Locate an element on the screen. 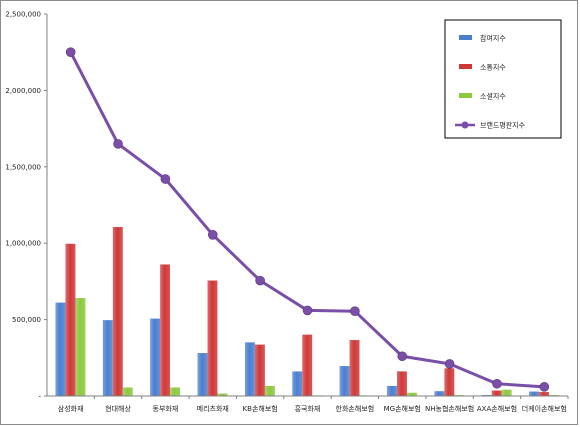 Image resolution: width=580 pixels, height=427 pixels. x-tick-label: AXA손해보험 is located at coordinates (497, 408).